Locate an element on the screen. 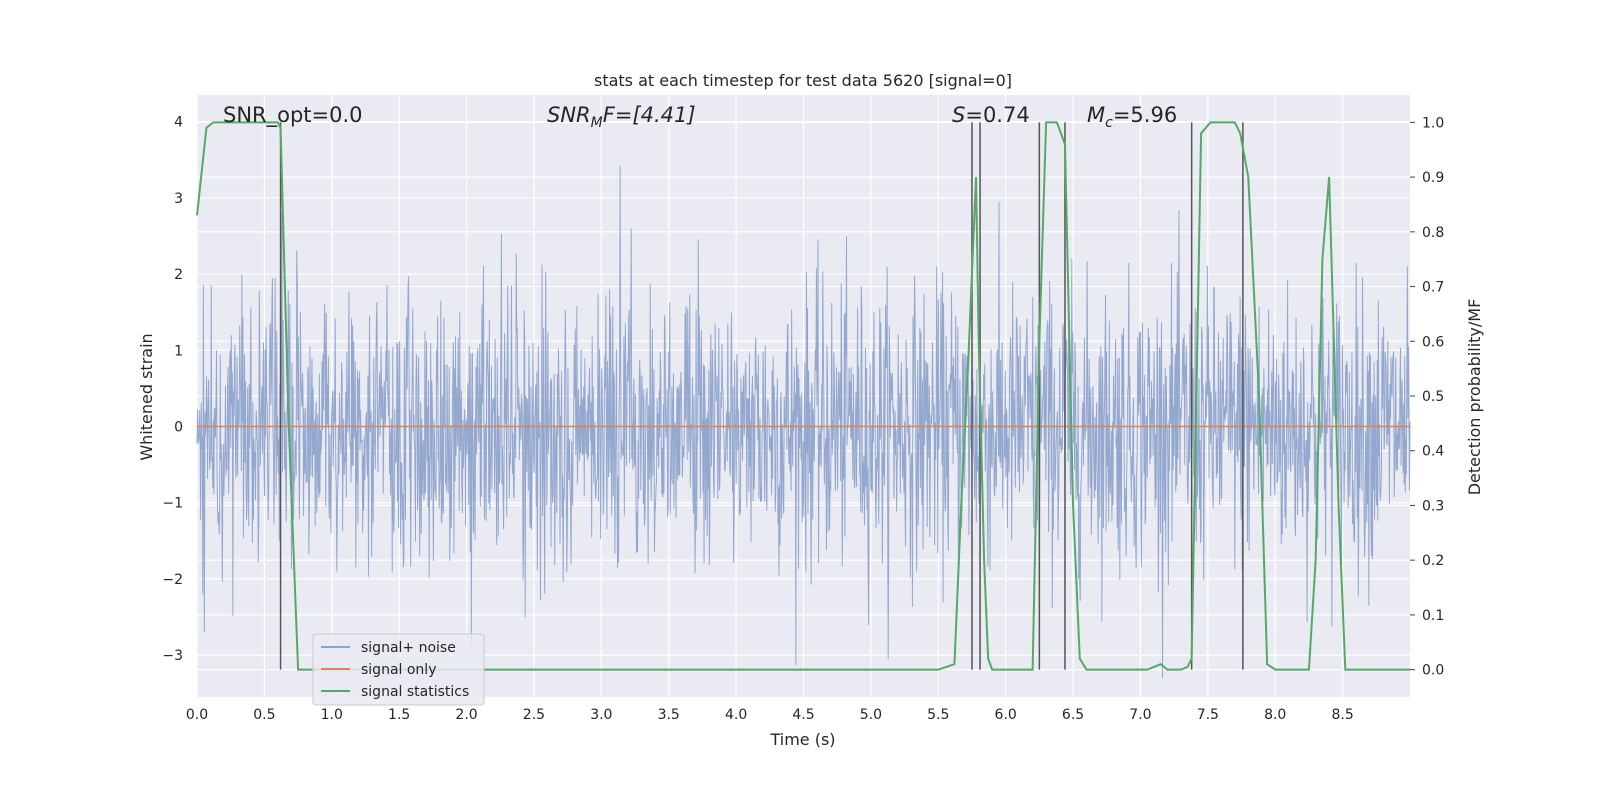  x-tick-label: 8.0 is located at coordinates (1275, 715).